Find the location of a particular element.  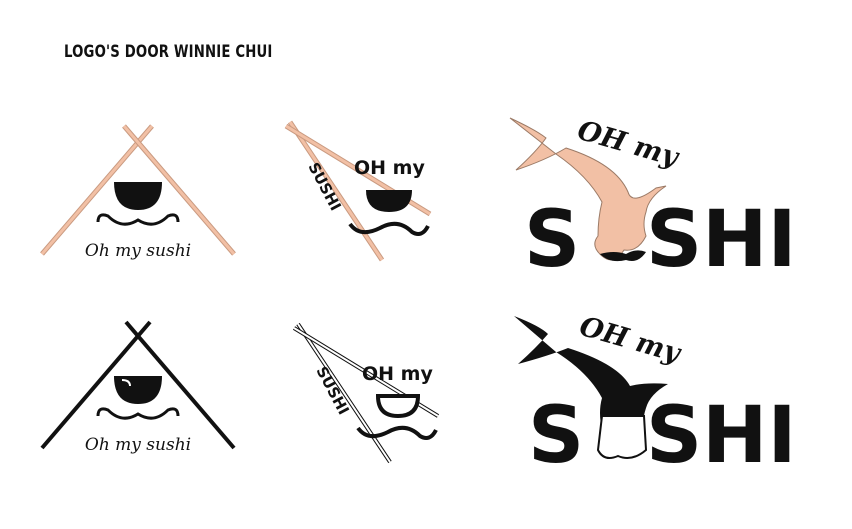

logo-tilted-outline: SUSHI OH my is located at coordinates (370, 393).